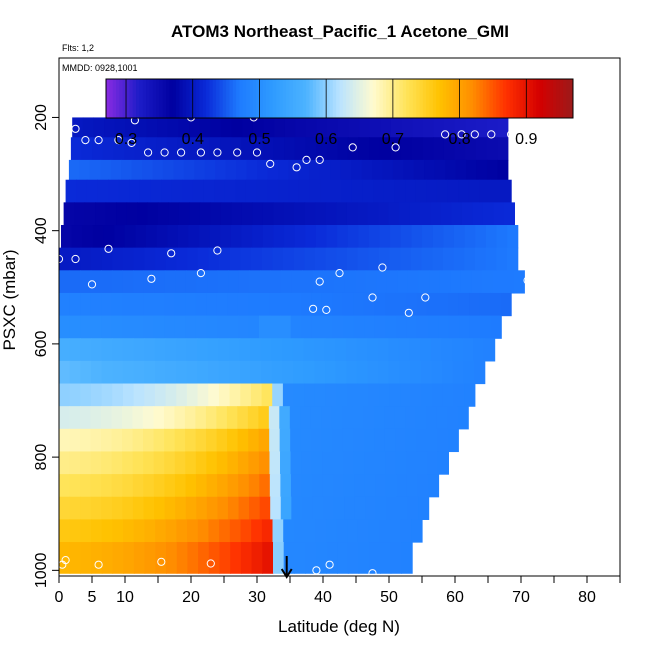 Image resolution: width=650 pixels, height=650 pixels. Describe the element at coordinates (41, 117) in the screenshot. I see `y-tick-label: 200` at that location.